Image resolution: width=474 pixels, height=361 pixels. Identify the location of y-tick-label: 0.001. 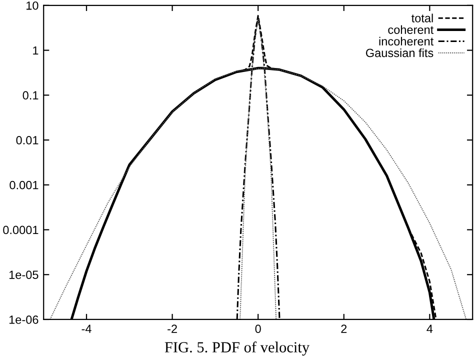
(24, 185).